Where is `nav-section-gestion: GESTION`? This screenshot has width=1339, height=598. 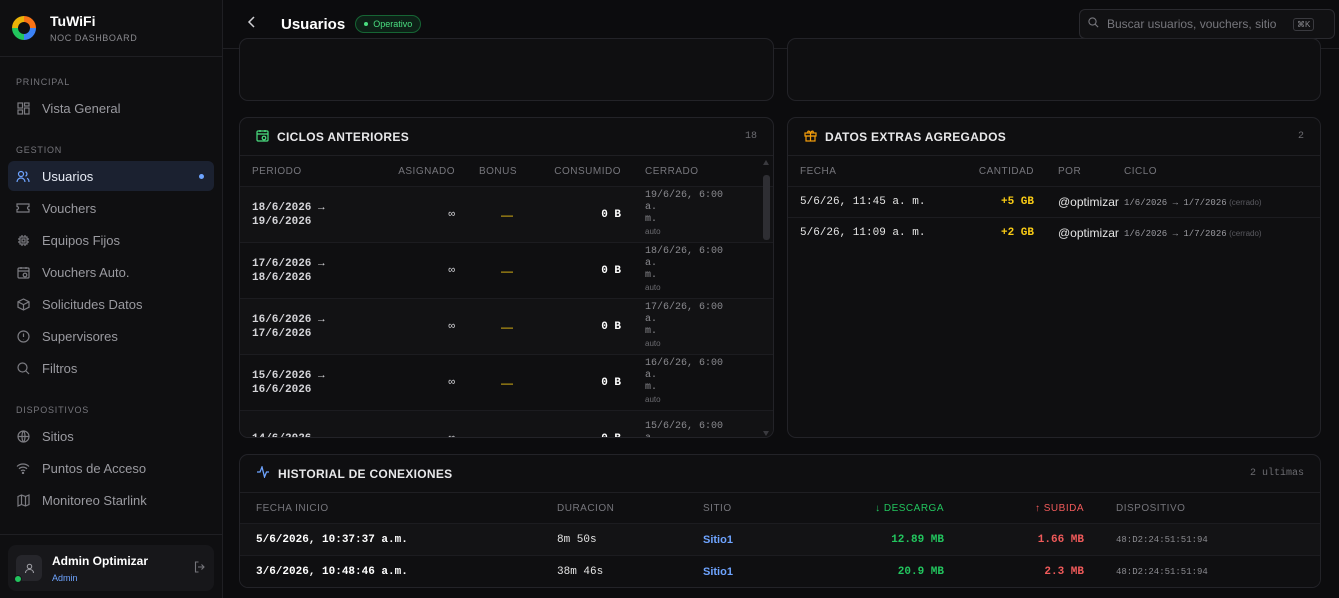 nav-section-gestion: GESTION is located at coordinates (39, 150).